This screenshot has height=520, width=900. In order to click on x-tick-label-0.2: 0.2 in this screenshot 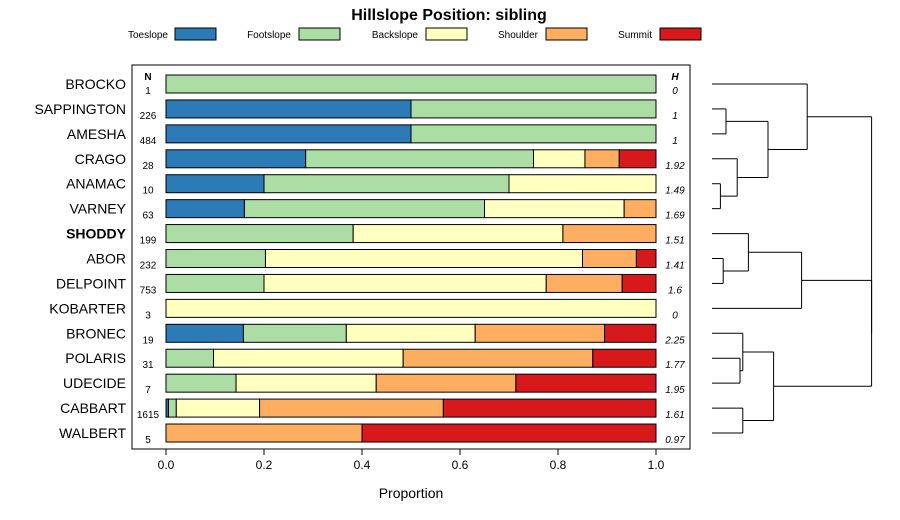, I will do `click(264, 465)`.